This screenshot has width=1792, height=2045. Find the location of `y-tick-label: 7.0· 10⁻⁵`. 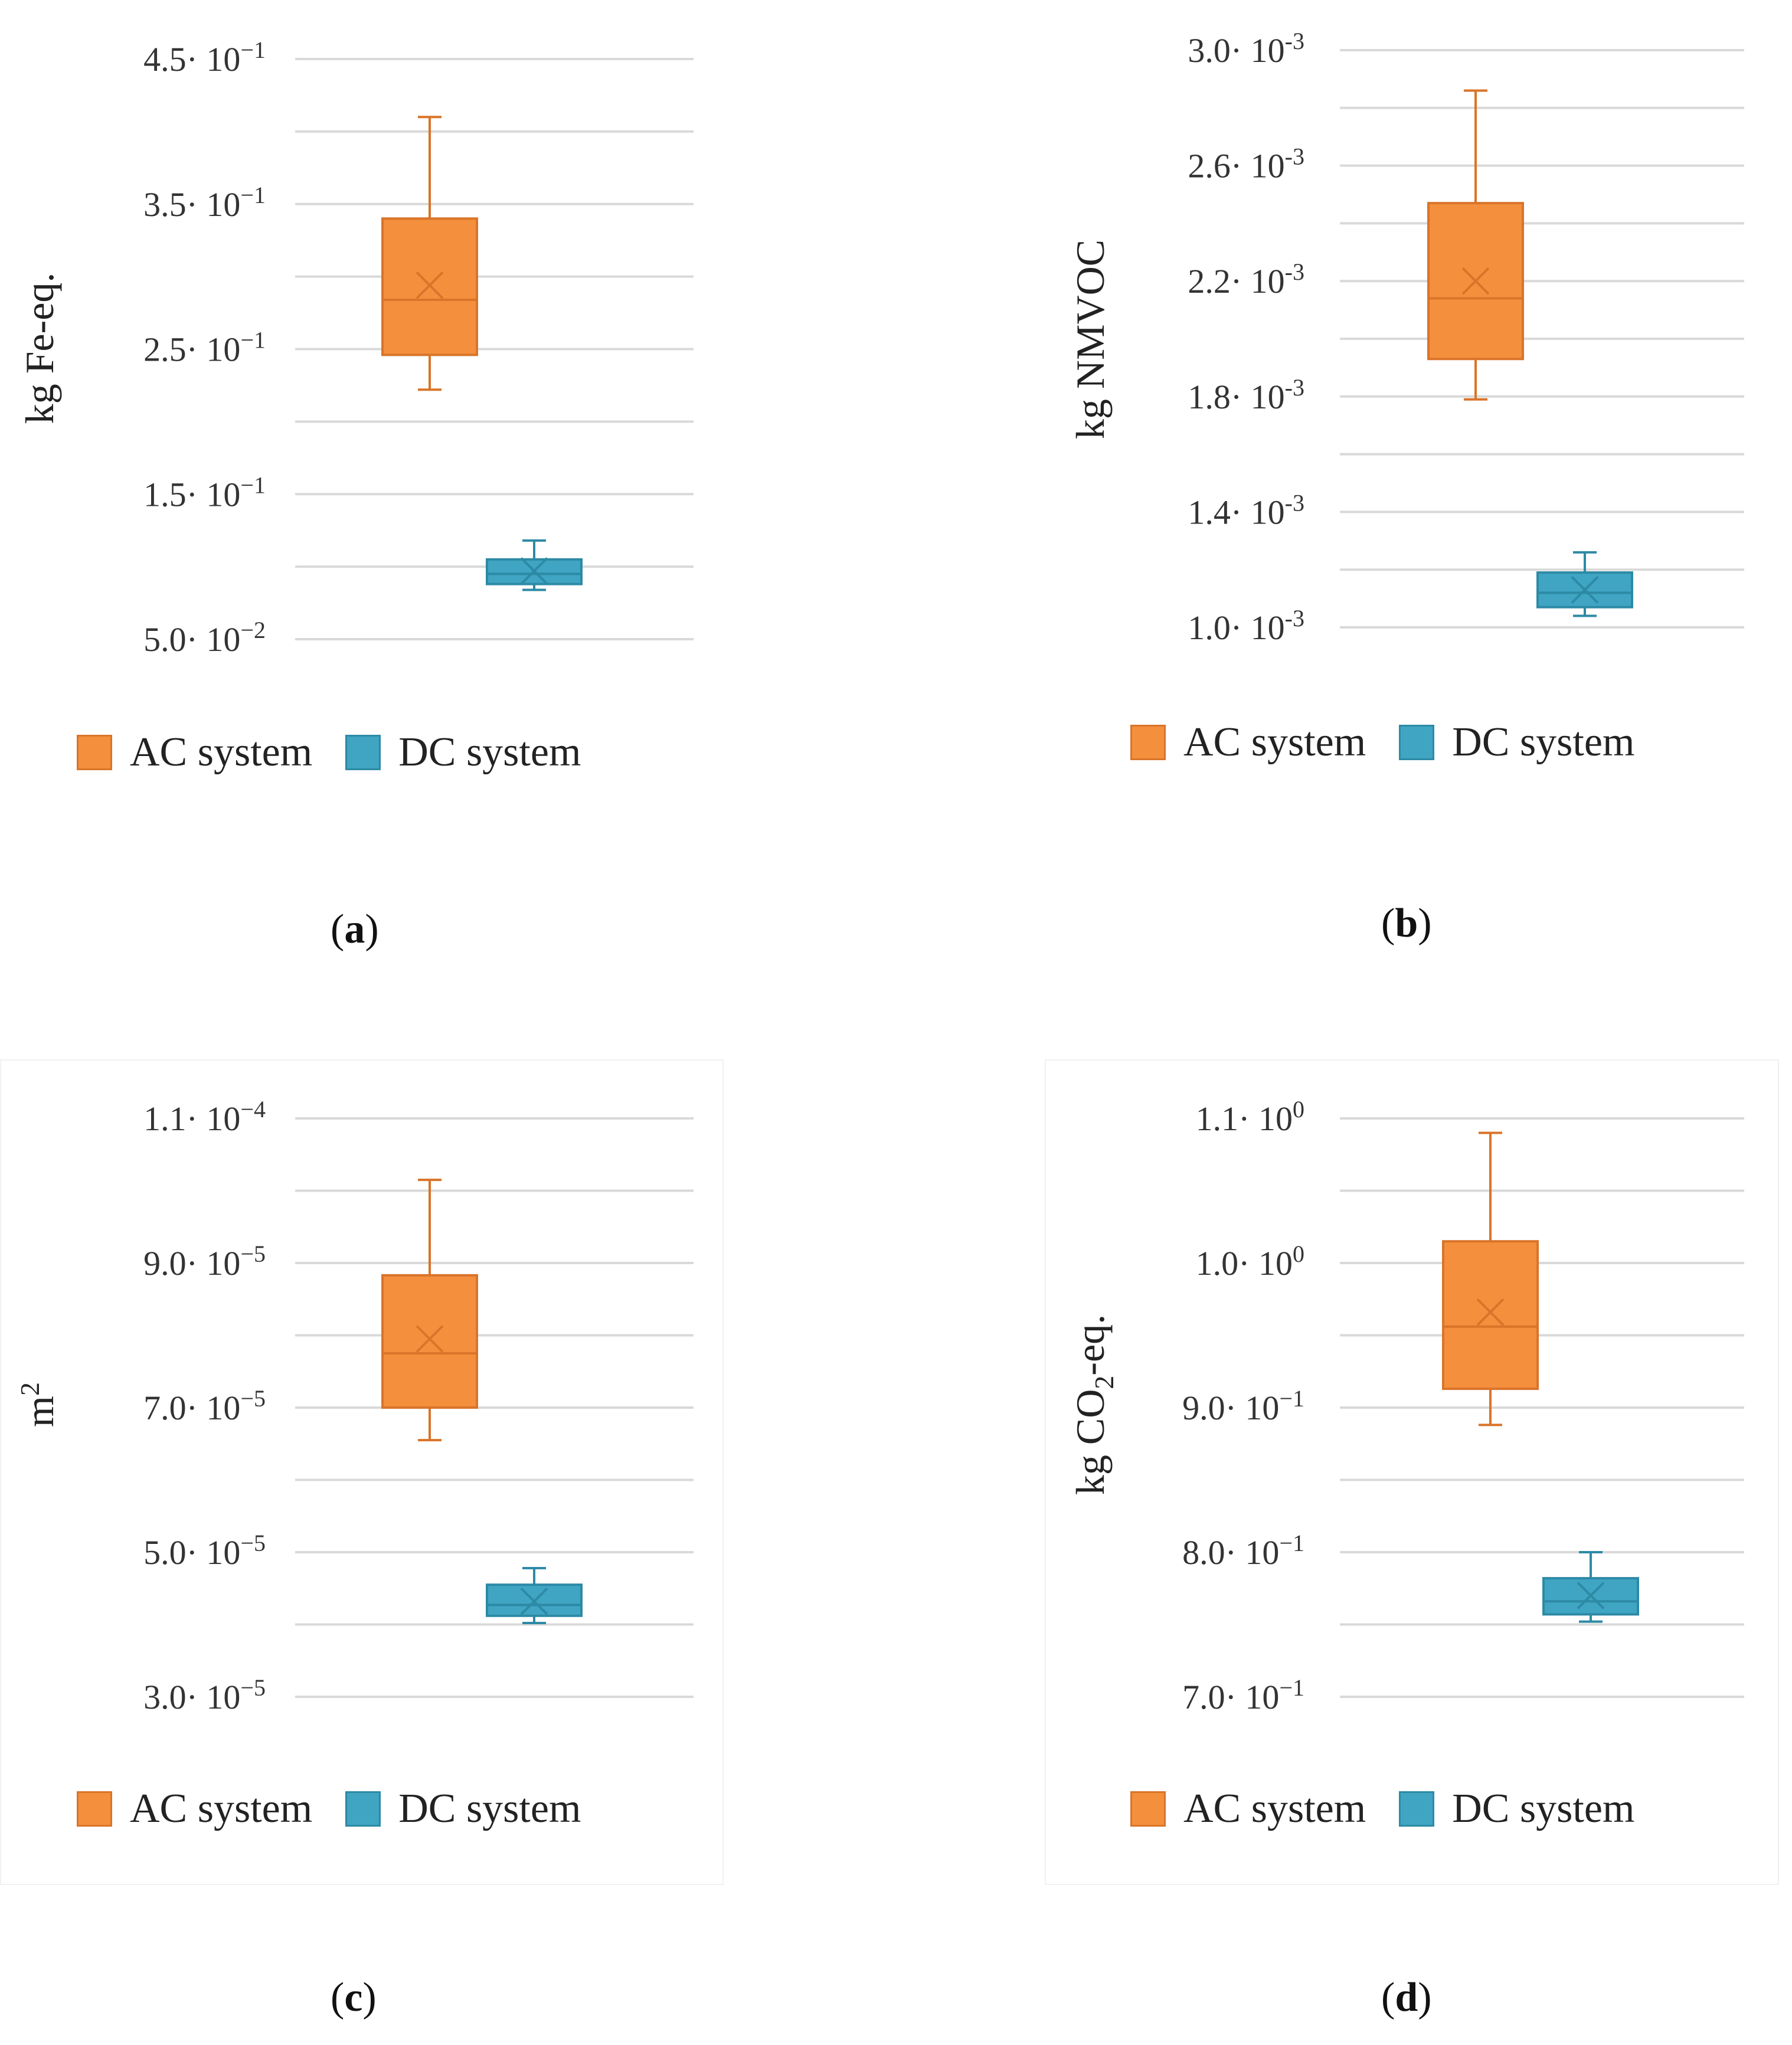

y-tick-label: 7.0· 10⁻⁵ is located at coordinates (204, 1406).